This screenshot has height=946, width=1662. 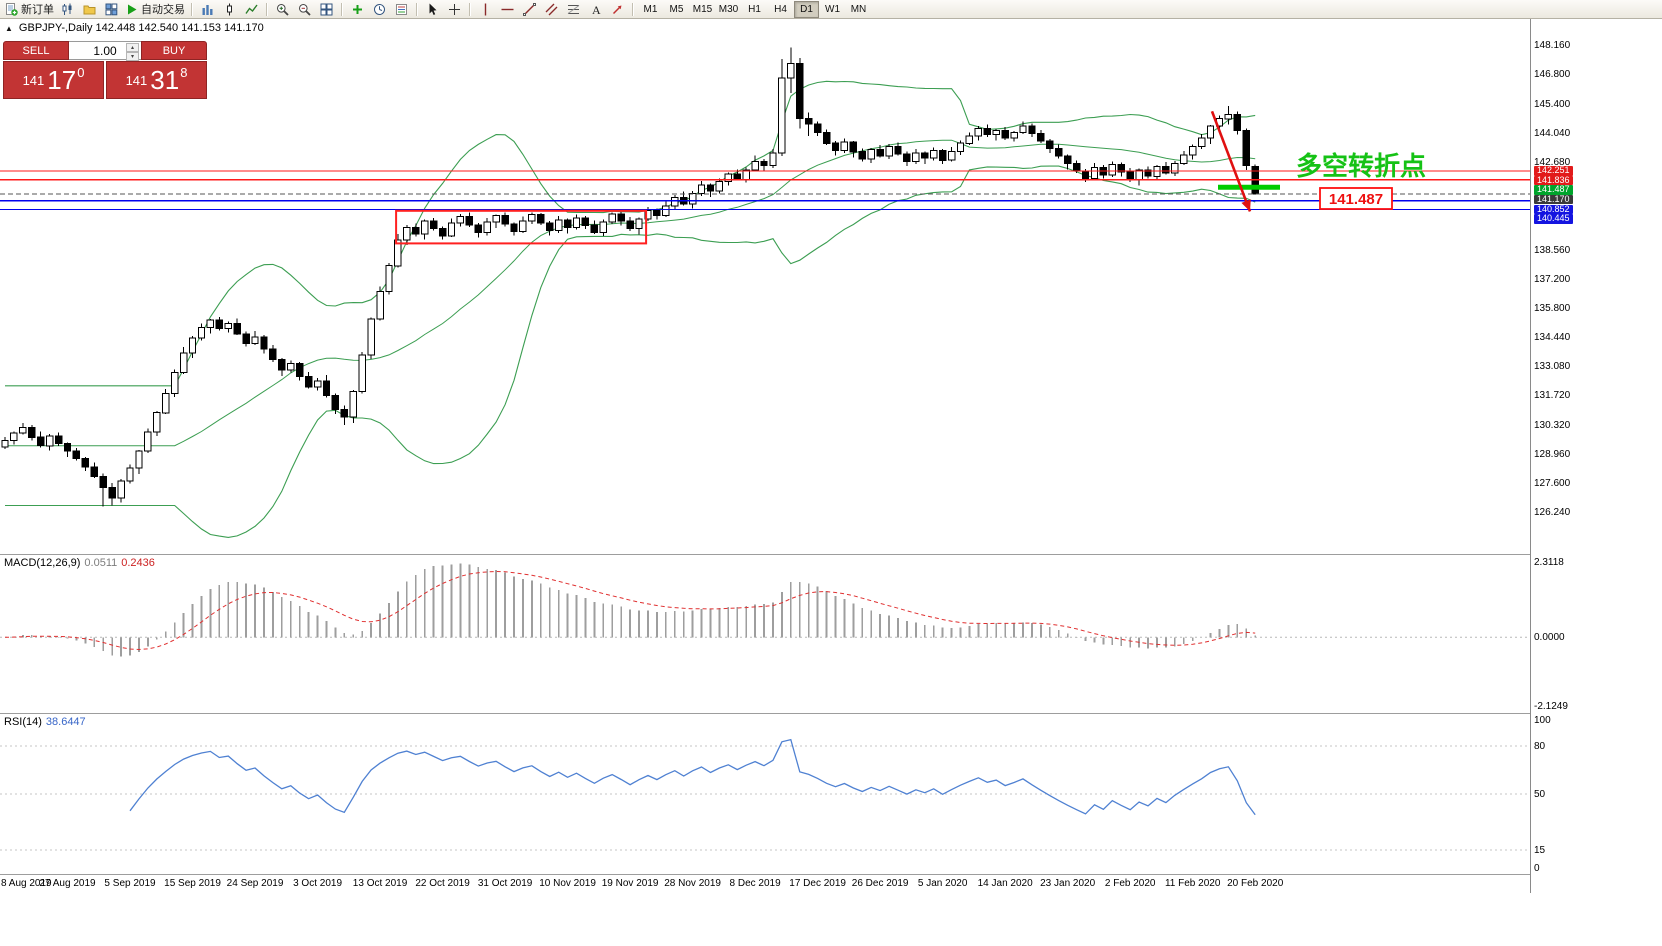 What do you see at coordinates (432, 9) in the screenshot?
I see `cursor-button` at bounding box center [432, 9].